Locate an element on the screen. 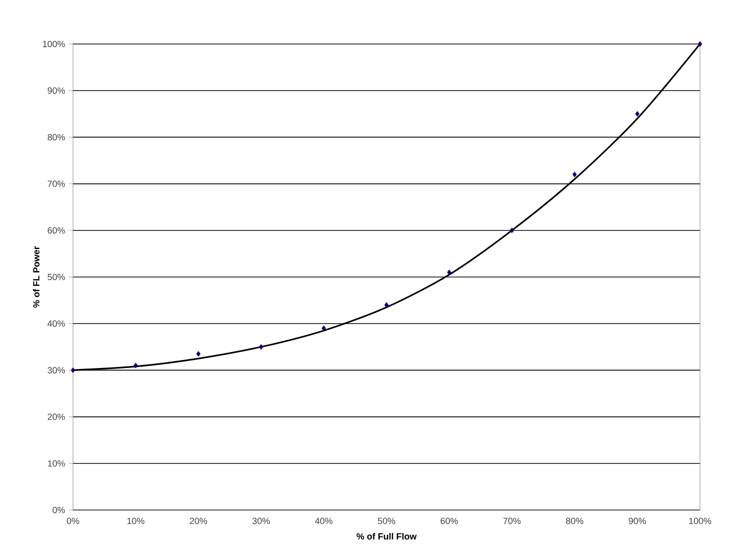 The height and width of the screenshot is (550, 731). x-tick-label: 100% is located at coordinates (700, 521).